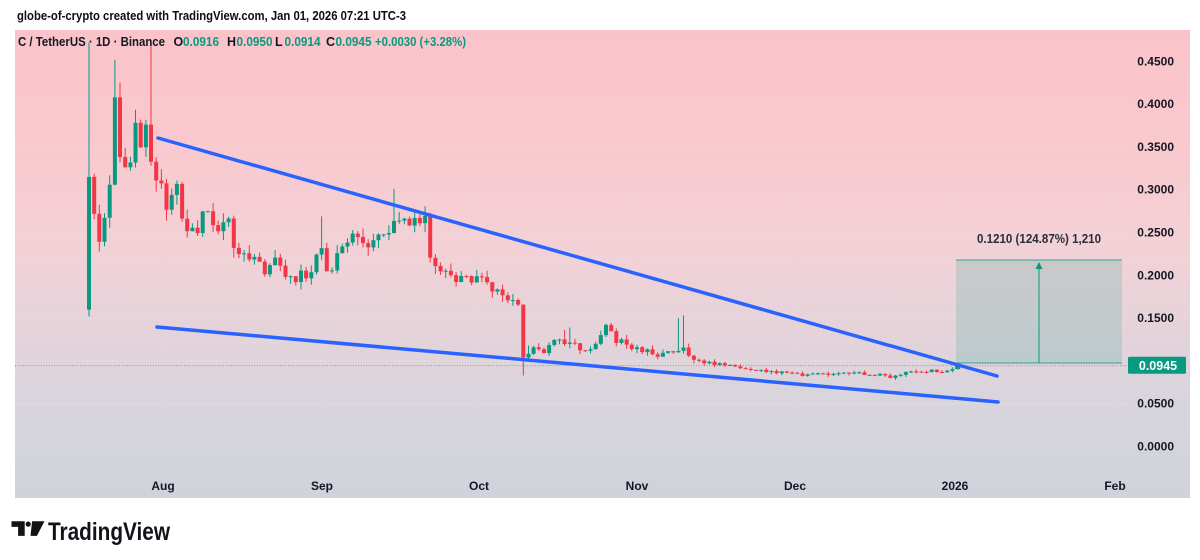 The image size is (1200, 560). Describe the element at coordinates (479, 486) in the screenshot. I see `svg-text: Oct` at that location.